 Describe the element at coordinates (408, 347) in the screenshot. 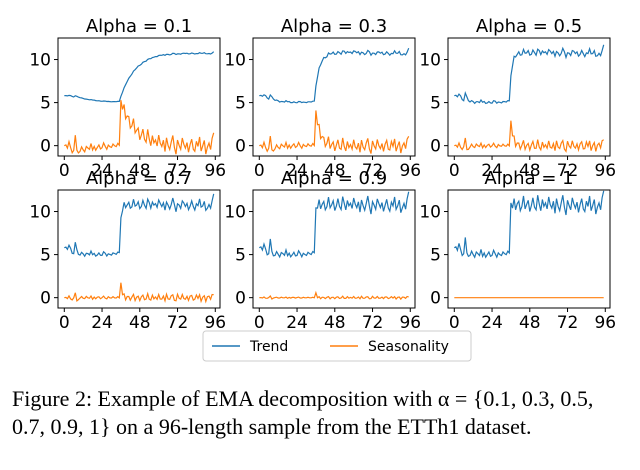

I see `legend-label-seasonality: Seasonality` at that location.